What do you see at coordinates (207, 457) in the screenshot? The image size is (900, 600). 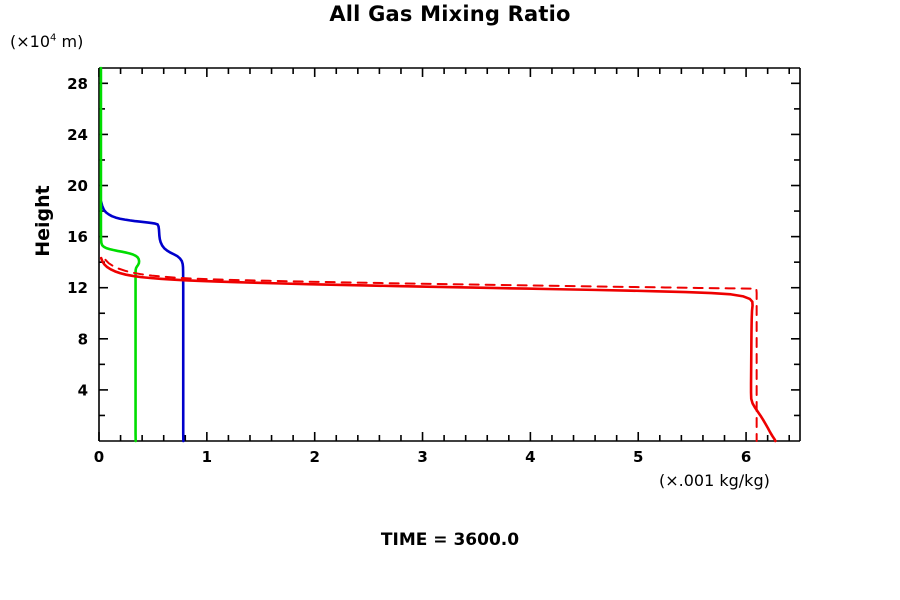 I see `x-tick-label: 1` at bounding box center [207, 457].